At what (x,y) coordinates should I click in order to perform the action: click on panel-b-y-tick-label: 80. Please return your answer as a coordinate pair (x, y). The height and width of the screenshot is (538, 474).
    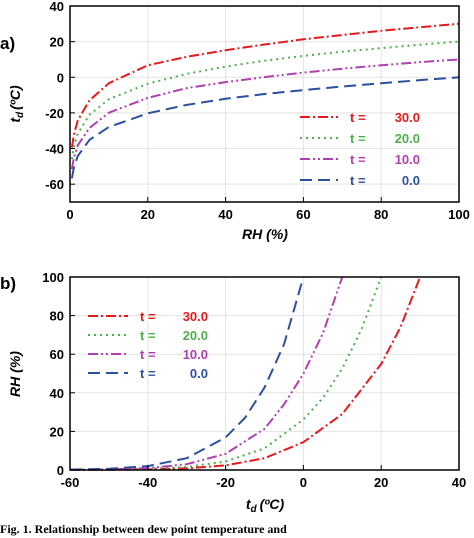
    Looking at the image, I should click on (57, 316).